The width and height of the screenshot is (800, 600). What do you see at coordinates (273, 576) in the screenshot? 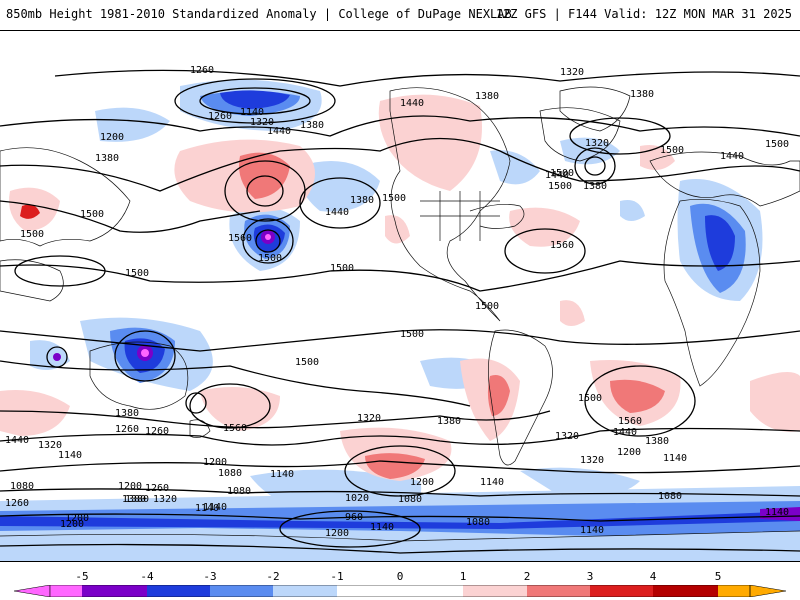
I see `colorbar-tick-label: -2` at bounding box center [273, 576].